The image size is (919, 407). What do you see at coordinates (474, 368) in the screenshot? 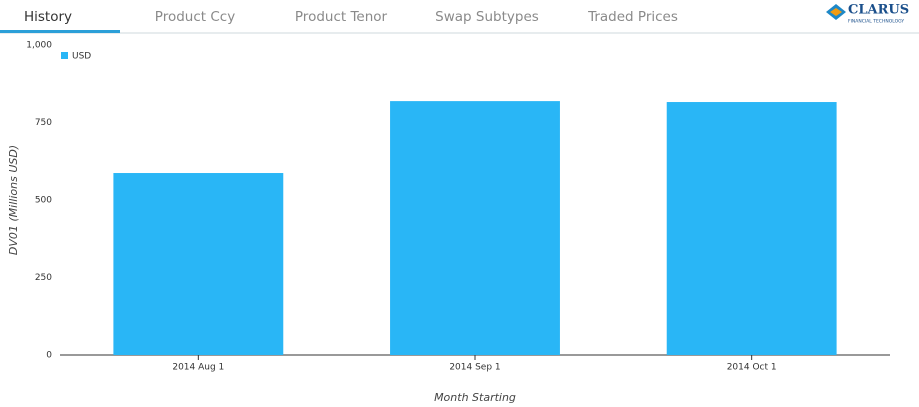
I see `x-tick-label: 2014 Sep 1` at bounding box center [474, 368].